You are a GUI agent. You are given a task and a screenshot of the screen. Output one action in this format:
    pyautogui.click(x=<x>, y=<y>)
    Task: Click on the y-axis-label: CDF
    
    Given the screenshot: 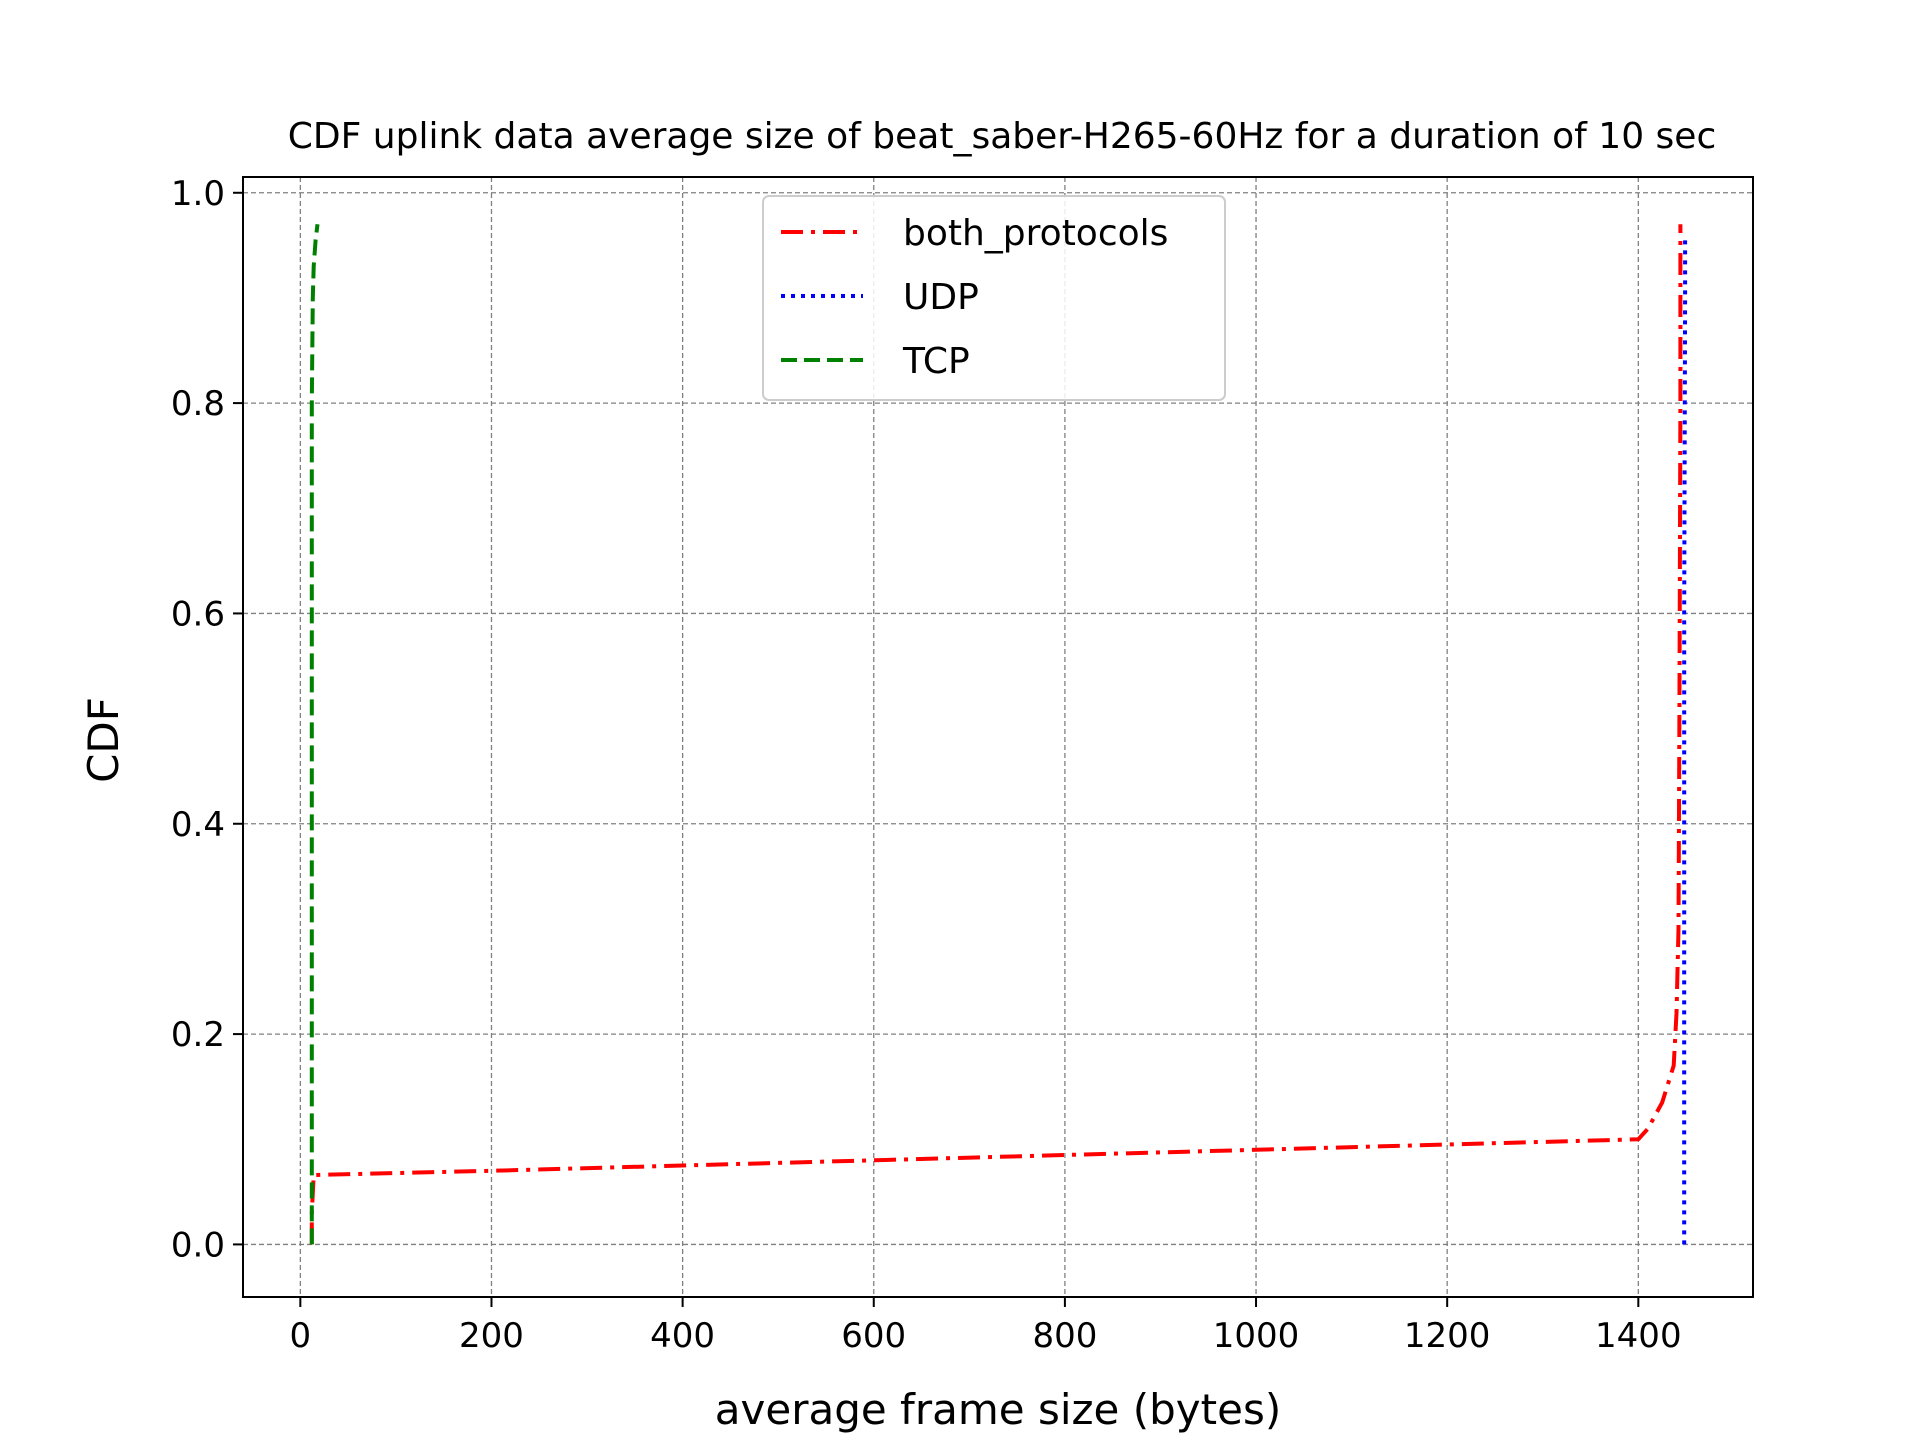 What is the action you would take?
    pyautogui.click(x=103, y=740)
    